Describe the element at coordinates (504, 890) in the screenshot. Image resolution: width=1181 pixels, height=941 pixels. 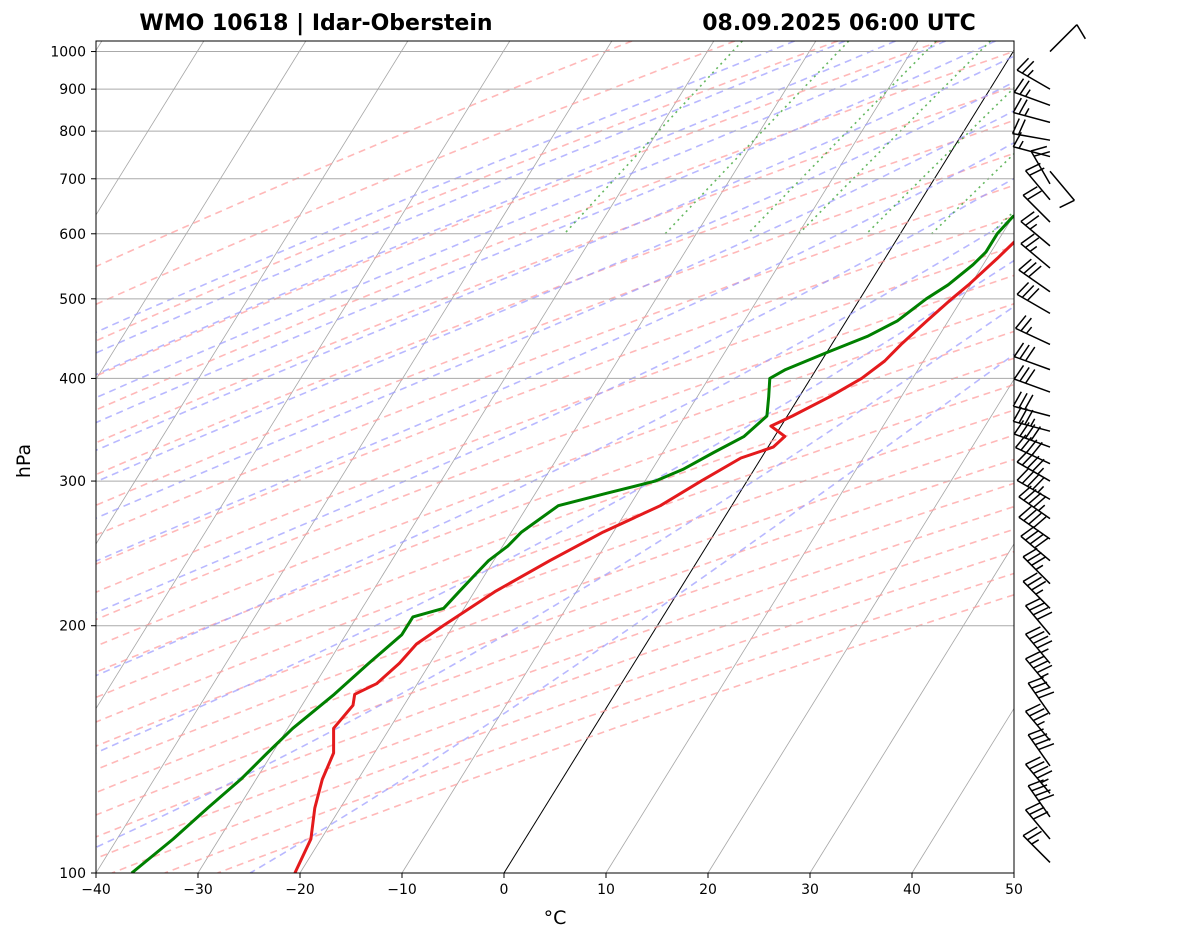
I see `x-tick-label: 0` at that location.